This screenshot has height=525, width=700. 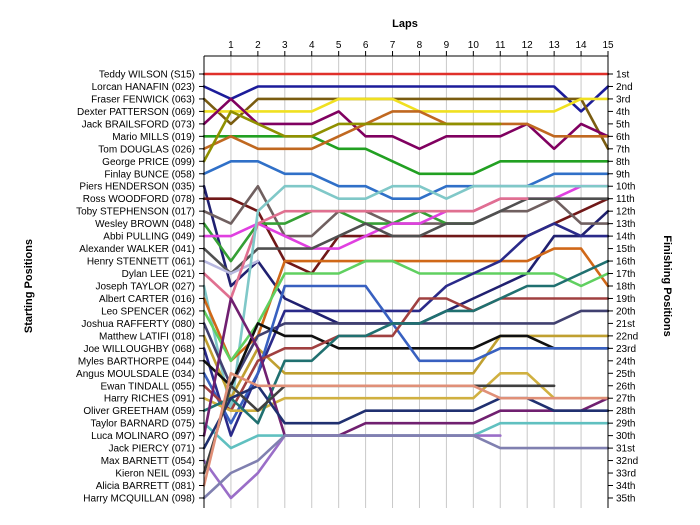 I want to click on finishing-position-label: 19th, so click(x=625, y=299).